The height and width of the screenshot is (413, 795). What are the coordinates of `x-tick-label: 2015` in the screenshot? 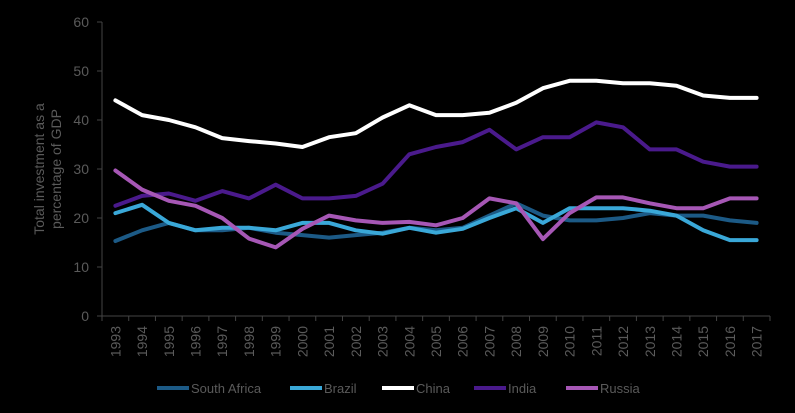 It's located at (703, 341).